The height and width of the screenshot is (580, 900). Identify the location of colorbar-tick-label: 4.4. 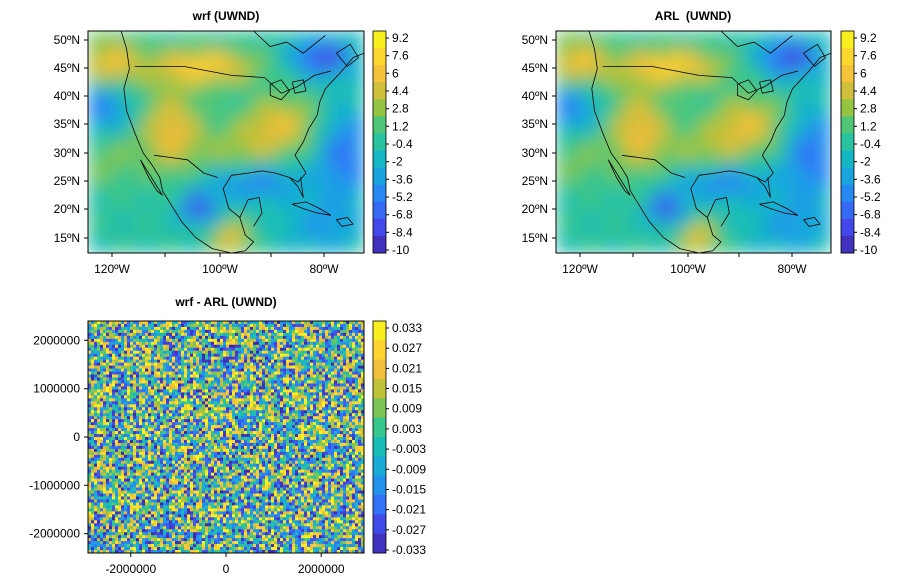
(868, 91).